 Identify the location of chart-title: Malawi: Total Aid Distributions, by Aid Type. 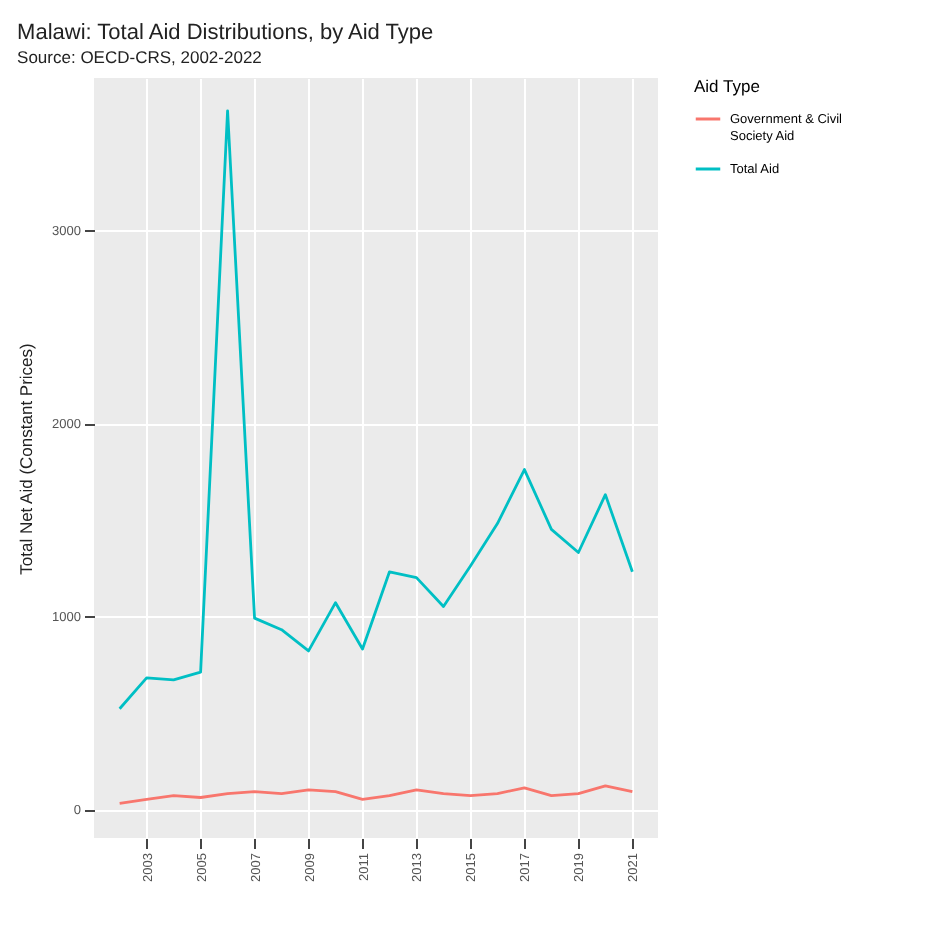
(225, 33).